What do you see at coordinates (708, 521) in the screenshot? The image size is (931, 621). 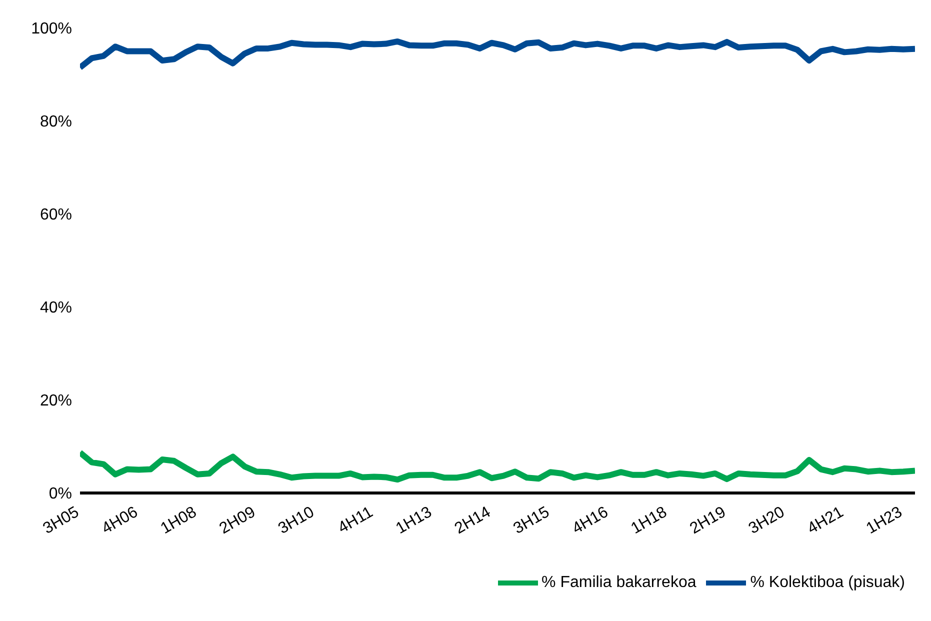 I see `x-tick-label: 2H19` at bounding box center [708, 521].